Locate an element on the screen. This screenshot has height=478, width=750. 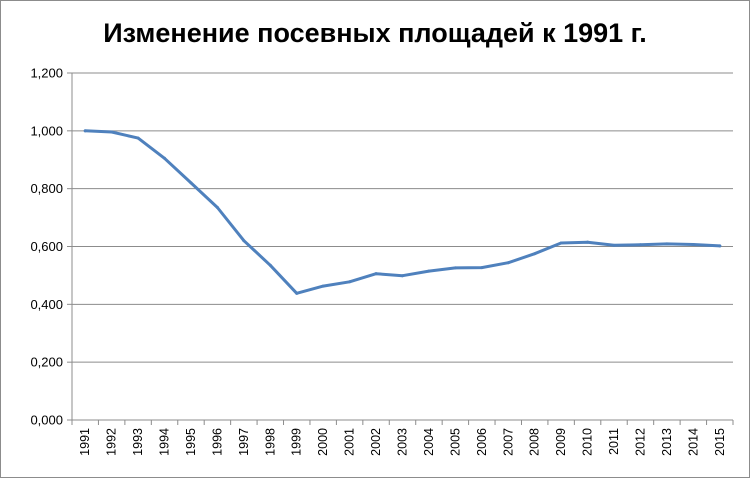
y-tick-labels: 0,000 0,200 0,400 0,600 0,800 1,000 1,200 is located at coordinates (46, 247).